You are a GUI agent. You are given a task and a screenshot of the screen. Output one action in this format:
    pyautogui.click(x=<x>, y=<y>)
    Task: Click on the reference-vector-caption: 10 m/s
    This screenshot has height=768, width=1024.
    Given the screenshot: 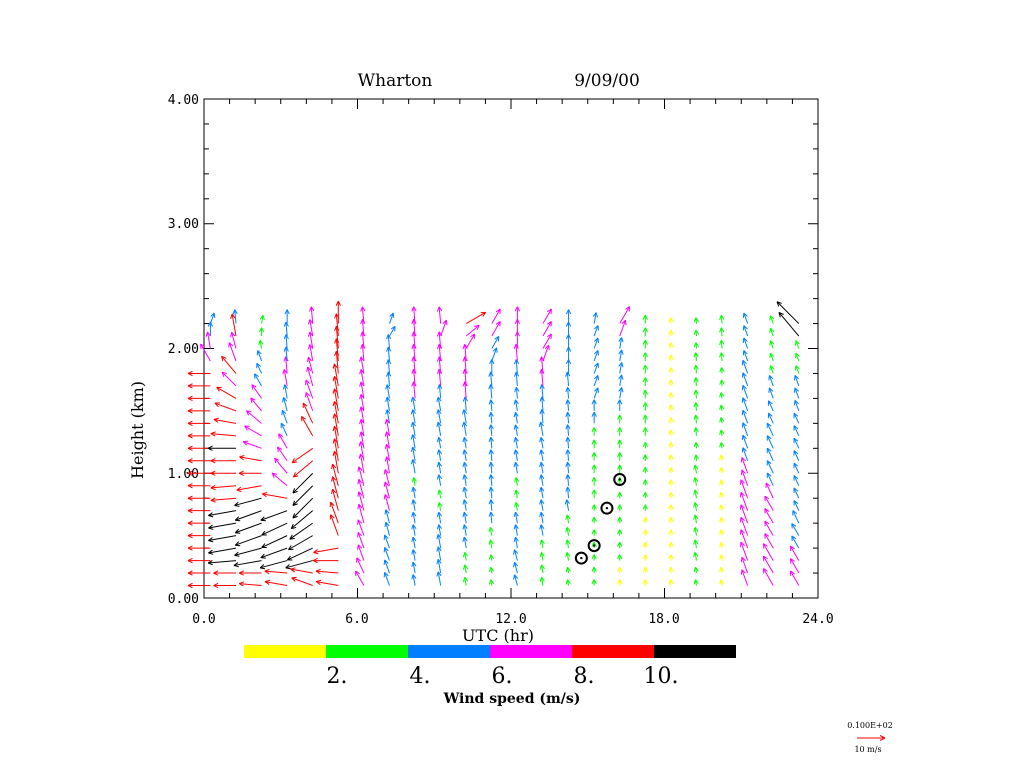 What is the action you would take?
    pyautogui.click(x=867, y=749)
    